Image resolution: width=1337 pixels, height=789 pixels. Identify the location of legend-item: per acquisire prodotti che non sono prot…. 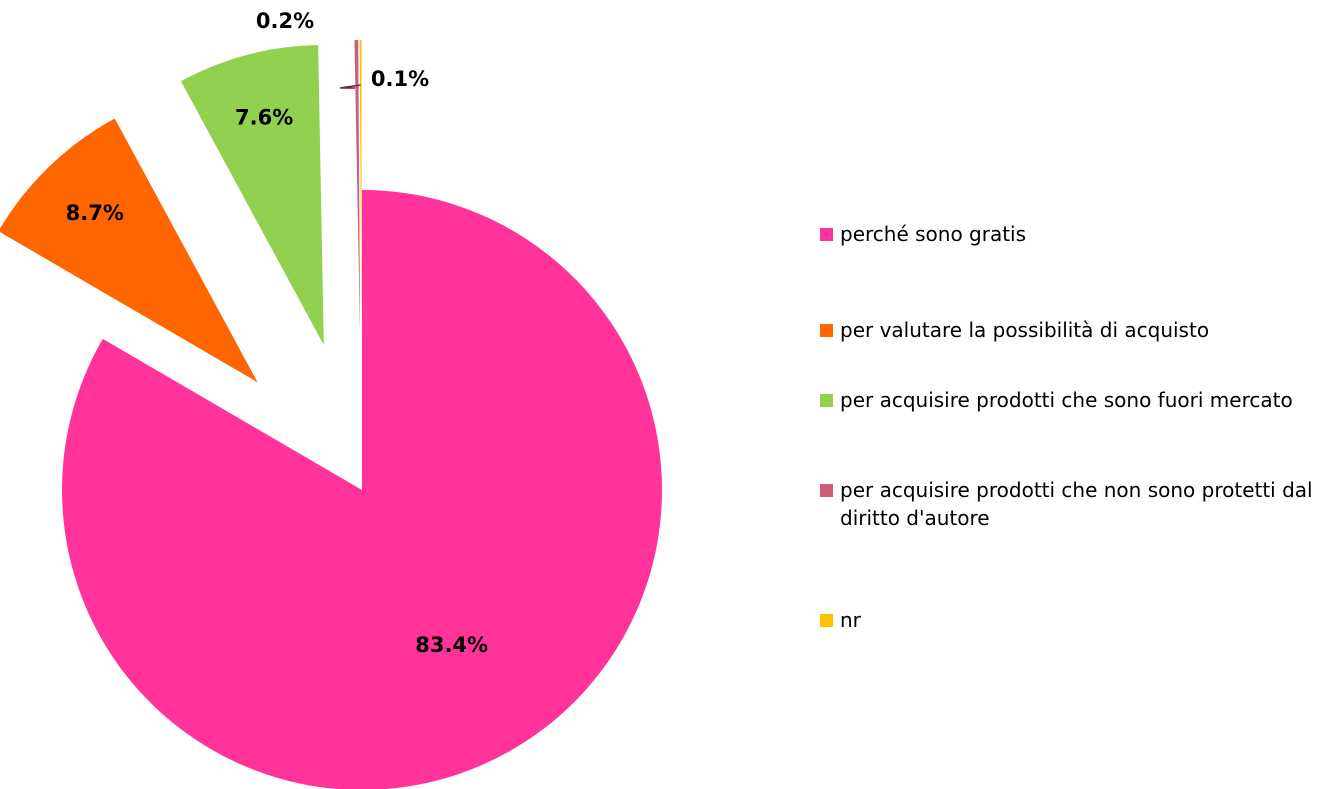
(1070, 504).